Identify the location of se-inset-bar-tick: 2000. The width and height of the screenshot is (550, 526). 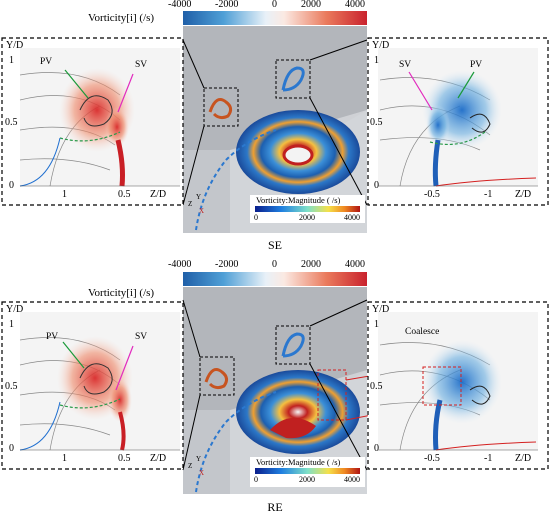
(307, 217).